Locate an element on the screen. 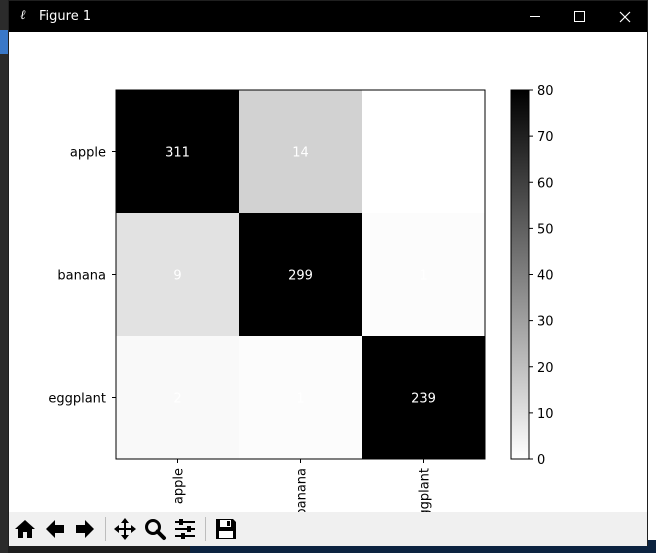 The width and height of the screenshot is (656, 553). window-title: Figure 1 is located at coordinates (65, 16).